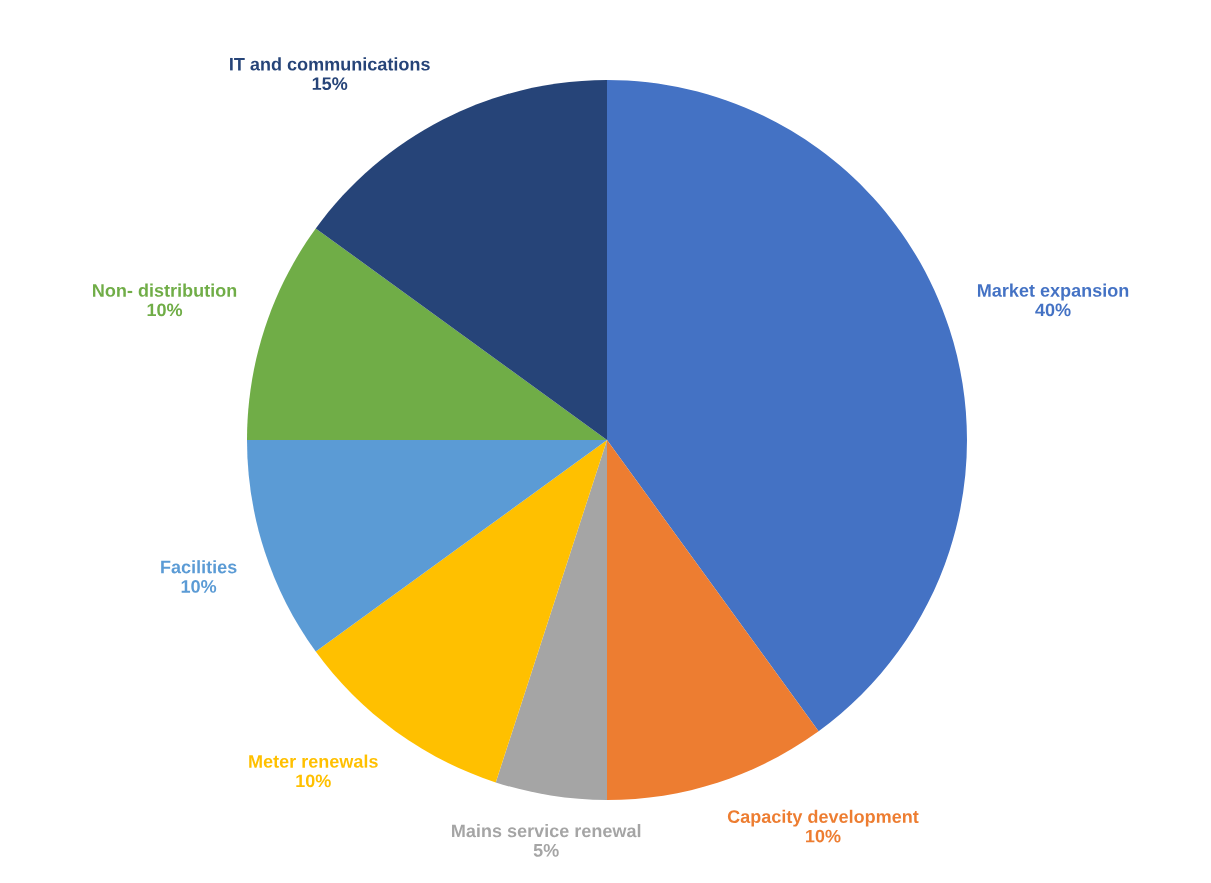 The image size is (1211, 883). I want to click on slice-label: IT and communications, so click(330, 64).